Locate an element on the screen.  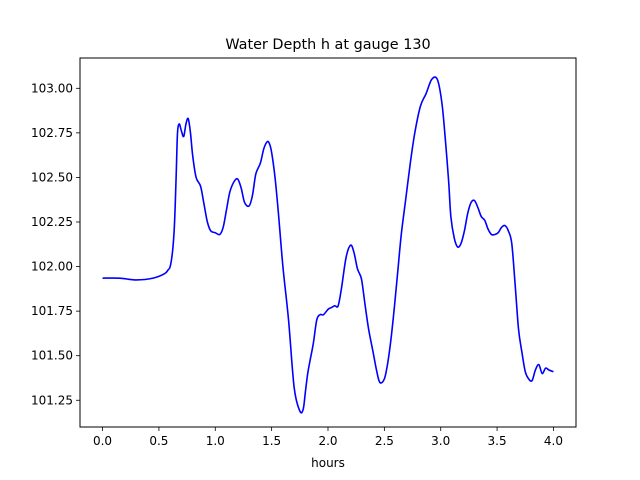
x-axis: 0.0 0.5 1.0 1.5 2.0 2.5 3.0 3.5 4.0 is located at coordinates (328, 437).